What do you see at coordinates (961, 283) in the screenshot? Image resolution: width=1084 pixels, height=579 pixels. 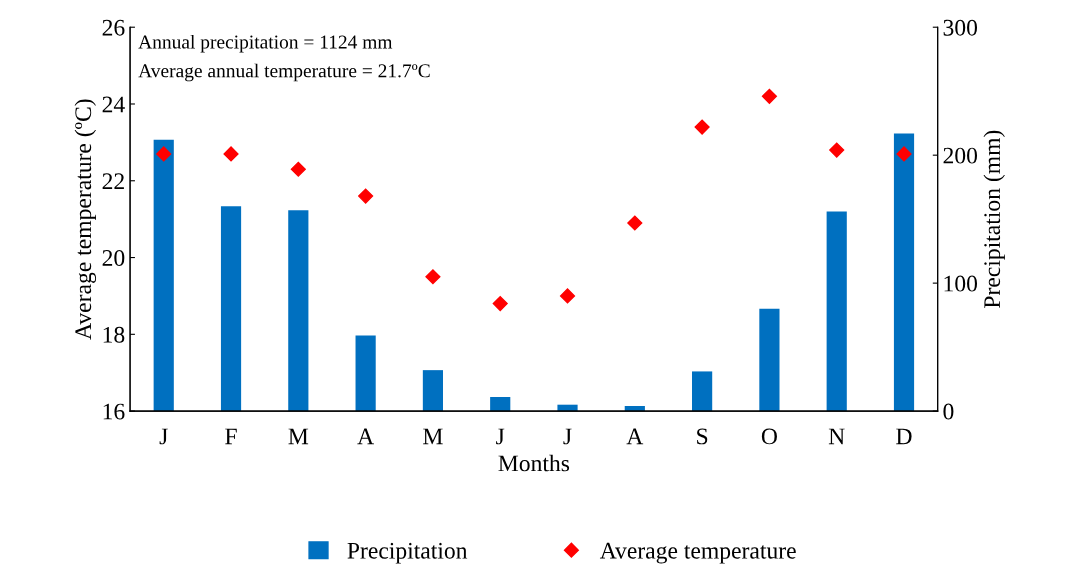 I see `y2-tick-label: 100` at bounding box center [961, 283].